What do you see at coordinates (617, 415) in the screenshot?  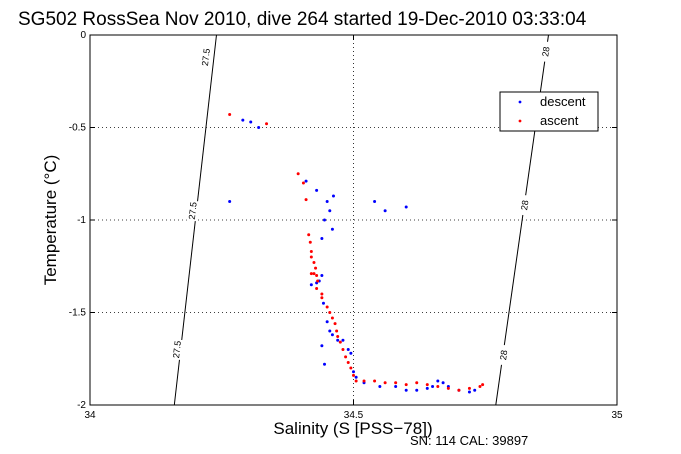 I see `x-tick-label: 35` at bounding box center [617, 415].